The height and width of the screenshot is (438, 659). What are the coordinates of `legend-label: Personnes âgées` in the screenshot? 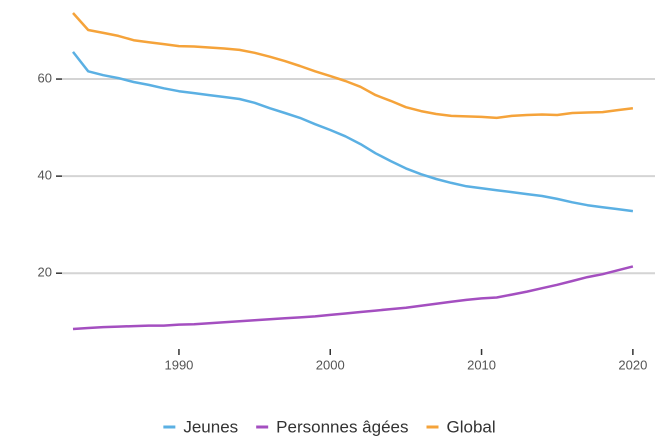 It's located at (342, 426).